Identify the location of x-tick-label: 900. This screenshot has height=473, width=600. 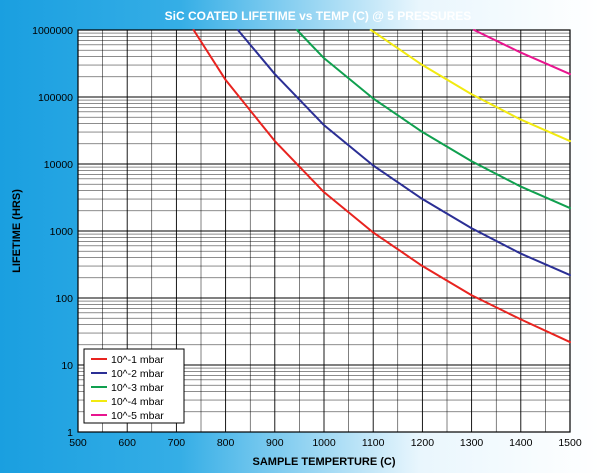
(275, 443).